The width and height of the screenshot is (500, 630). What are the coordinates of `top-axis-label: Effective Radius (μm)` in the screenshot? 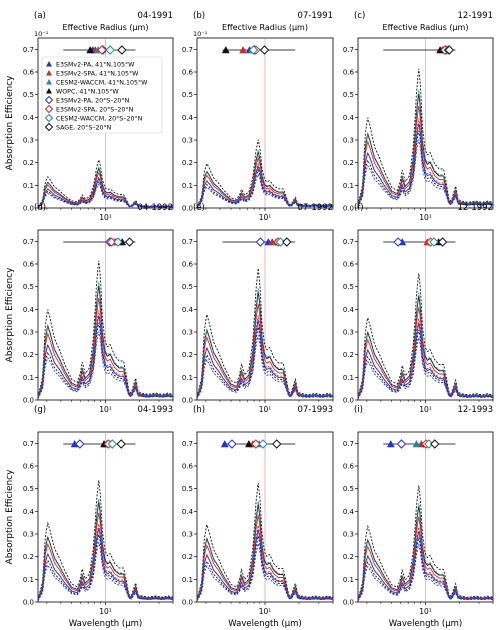 It's located at (265, 27).